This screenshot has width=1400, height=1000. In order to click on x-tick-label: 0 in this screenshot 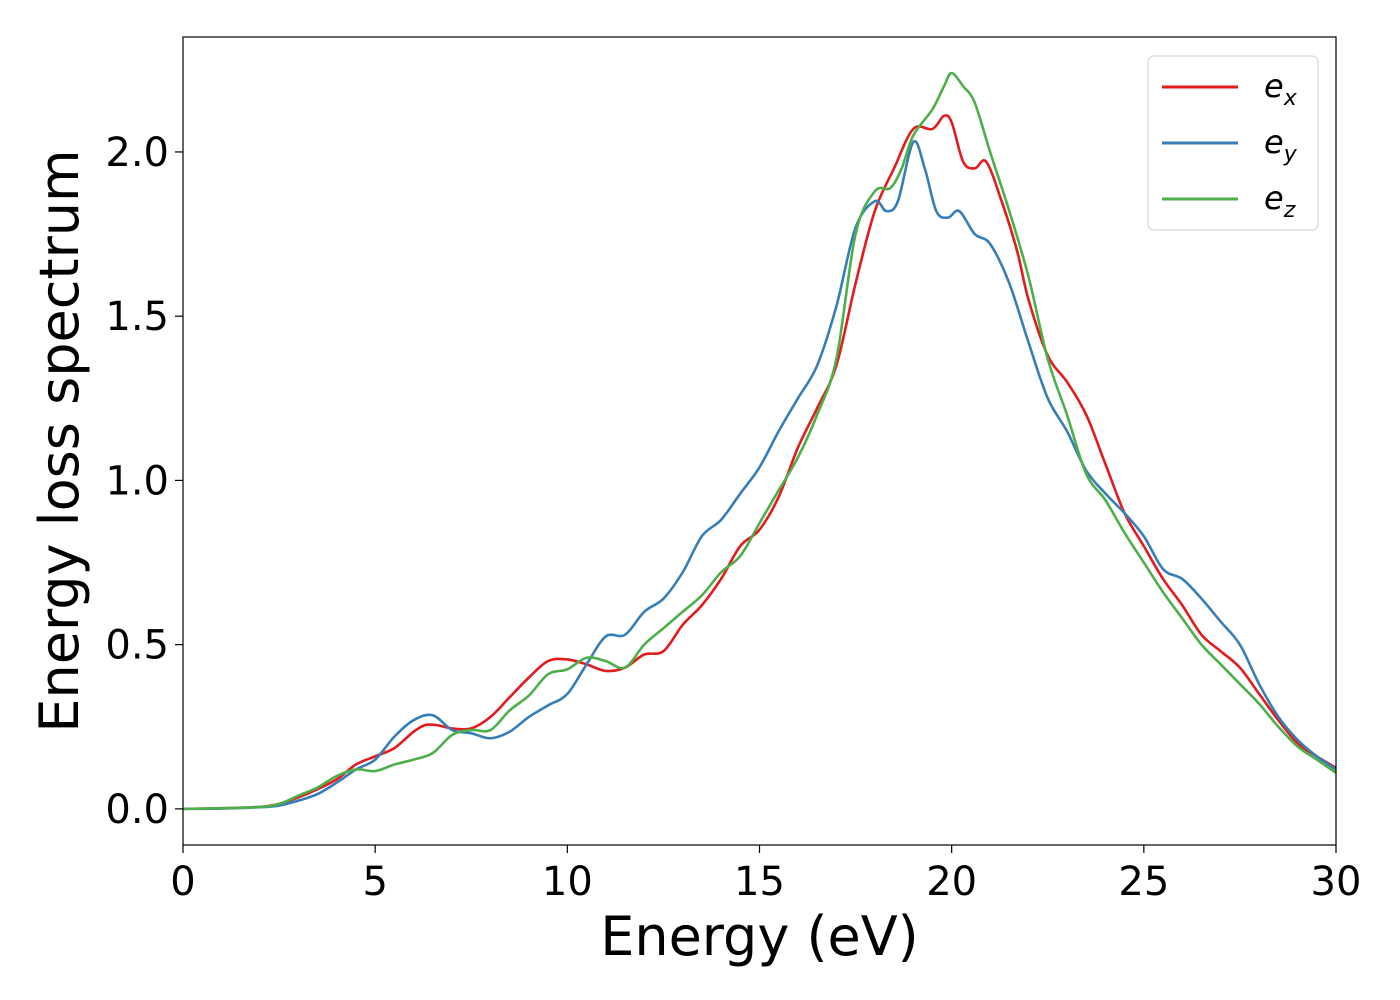, I will do `click(182, 882)`.